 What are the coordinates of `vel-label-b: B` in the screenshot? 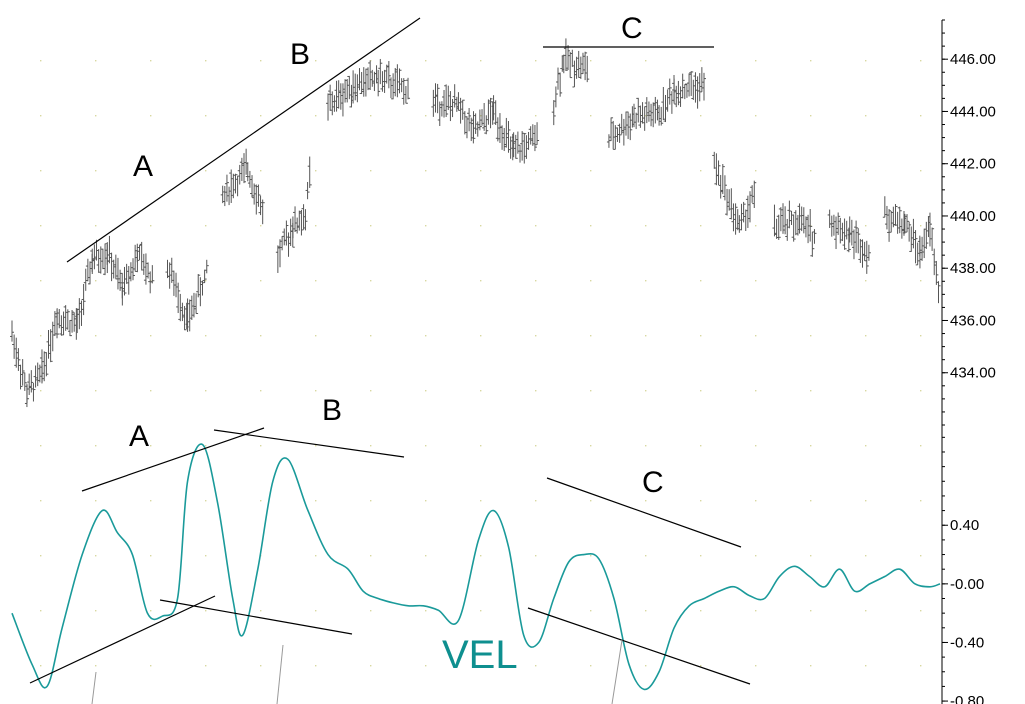 It's located at (332, 410).